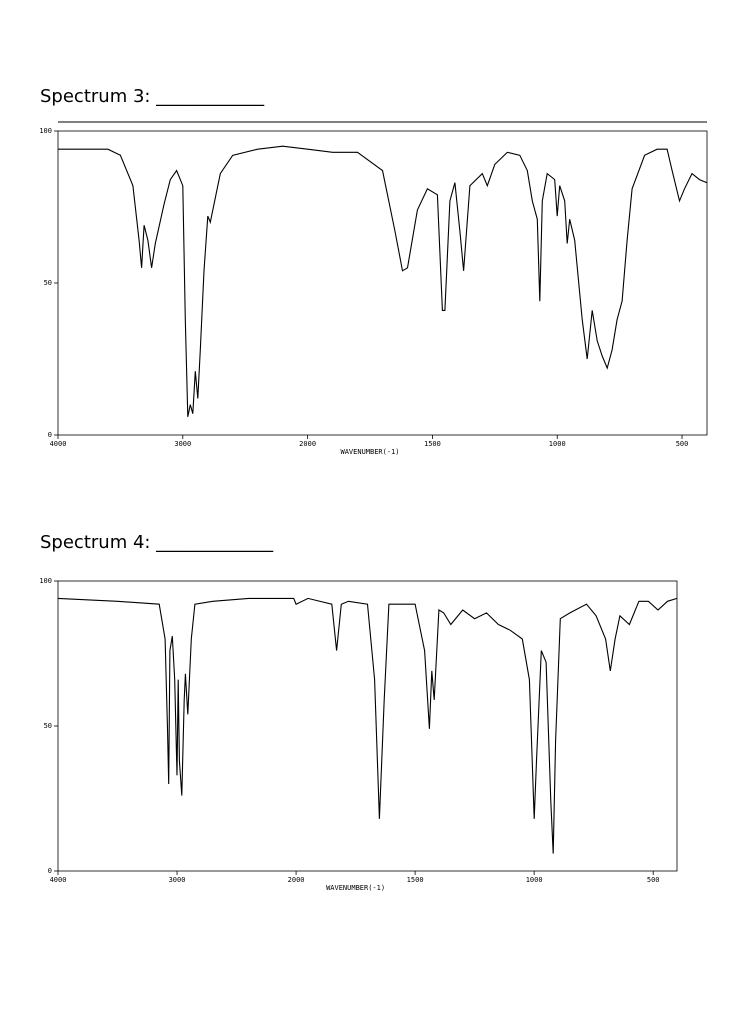 The width and height of the screenshot is (755, 1024). I want to click on spectrum-title: Spectrum 4: _____________, so click(157, 542).